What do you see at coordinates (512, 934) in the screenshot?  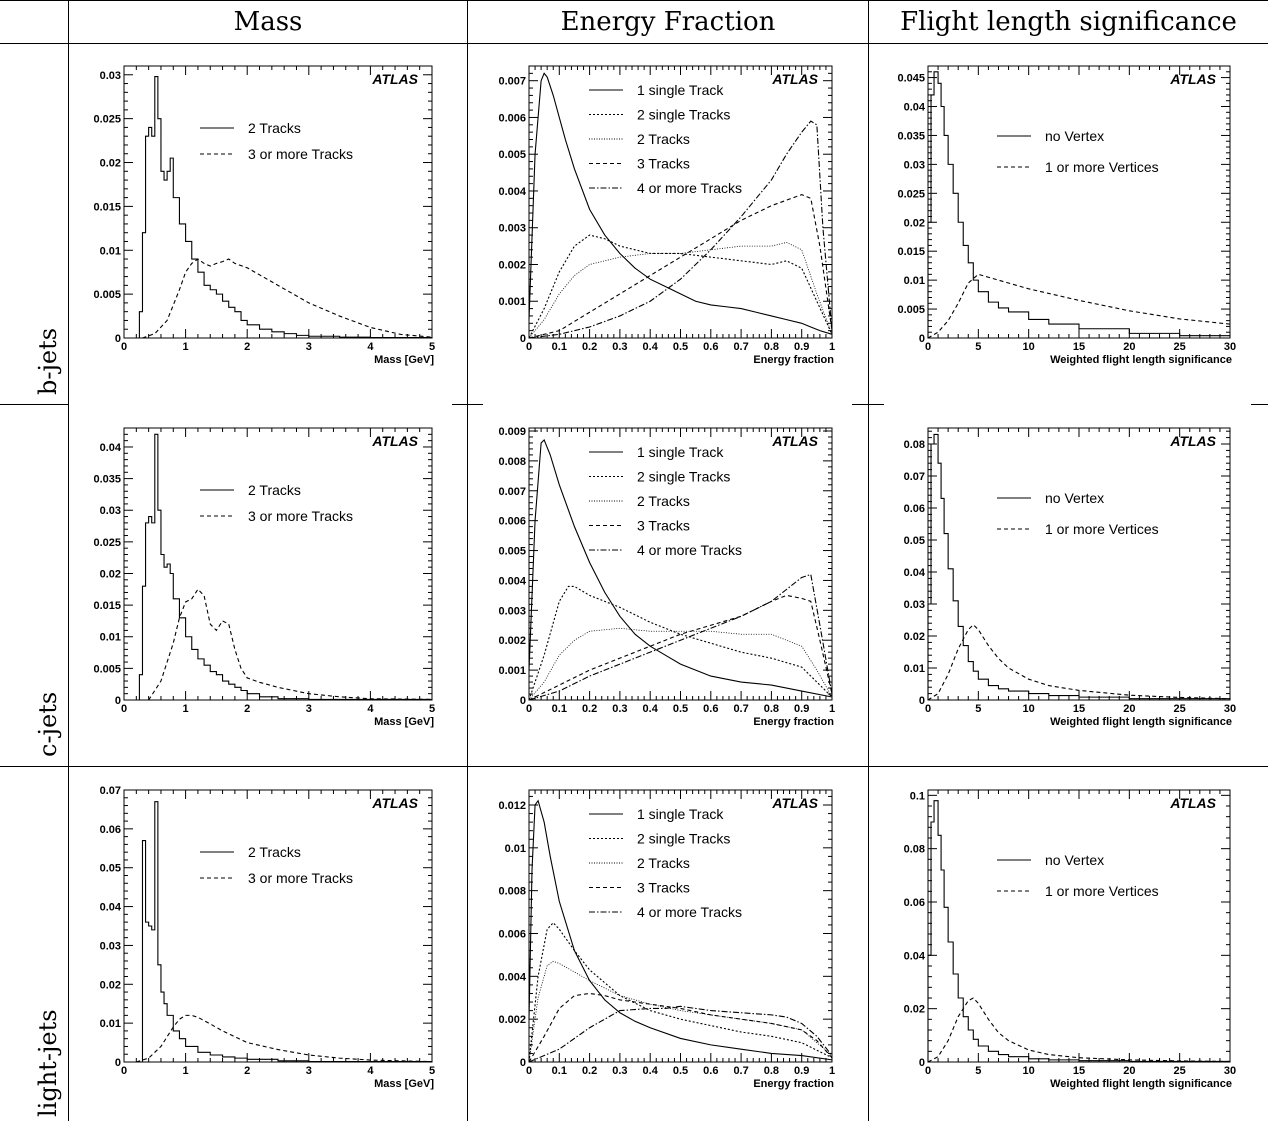 I see `y-tick-label: 0.006` at bounding box center [512, 934].